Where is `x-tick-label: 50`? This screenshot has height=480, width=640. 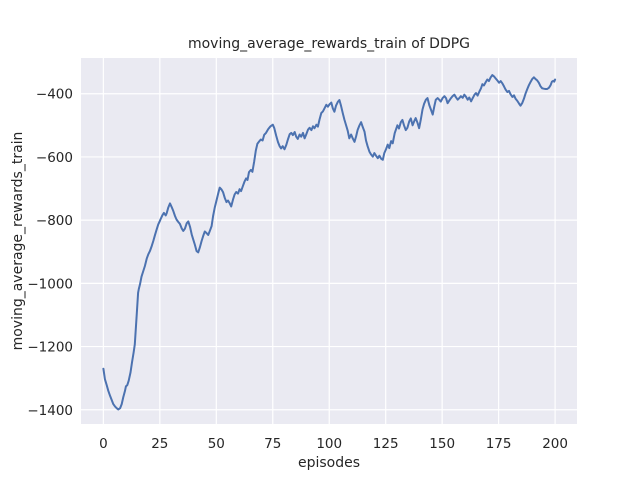
x-tick-label: 50 is located at coordinates (216, 444).